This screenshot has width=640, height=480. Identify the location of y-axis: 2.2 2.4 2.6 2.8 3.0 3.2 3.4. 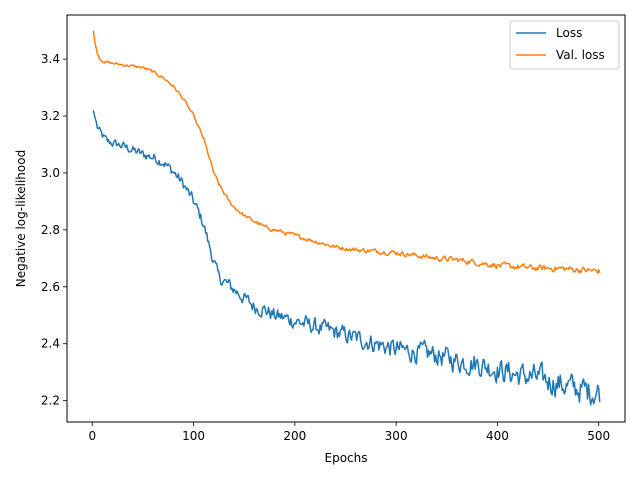
(54, 230).